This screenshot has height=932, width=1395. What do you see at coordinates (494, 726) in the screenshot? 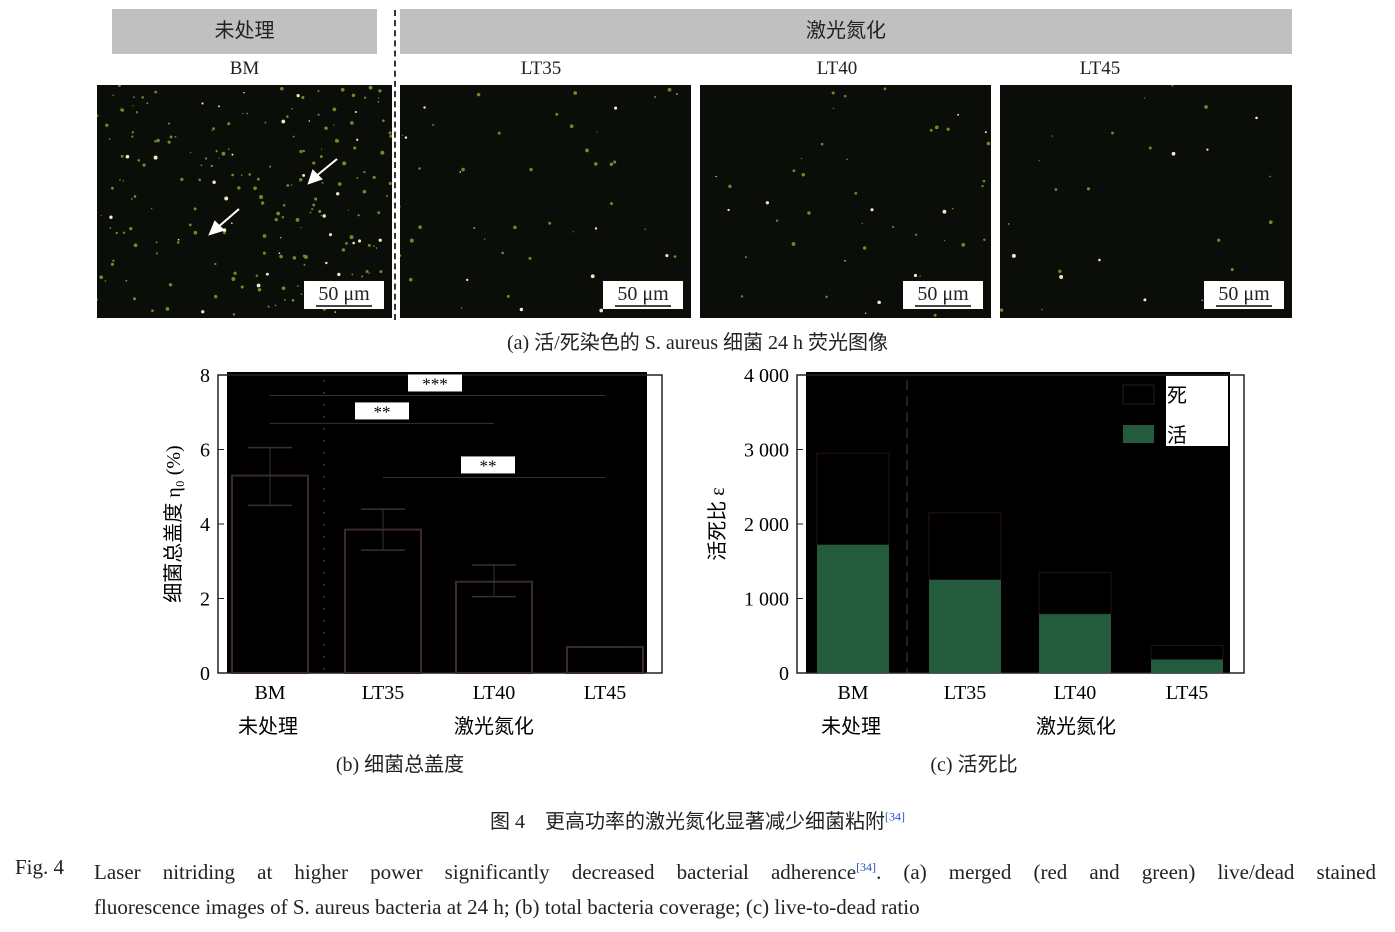
I see `group-label-laser: 激光氮化` at bounding box center [494, 726].